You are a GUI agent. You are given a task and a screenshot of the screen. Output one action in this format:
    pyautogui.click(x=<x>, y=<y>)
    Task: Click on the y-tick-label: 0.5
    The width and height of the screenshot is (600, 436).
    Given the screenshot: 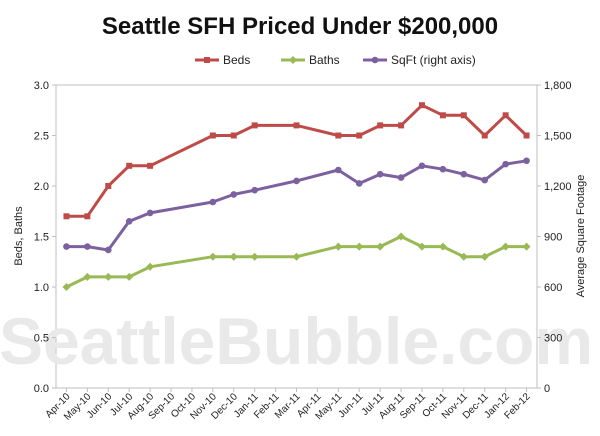 What is the action you would take?
    pyautogui.click(x=41, y=339)
    